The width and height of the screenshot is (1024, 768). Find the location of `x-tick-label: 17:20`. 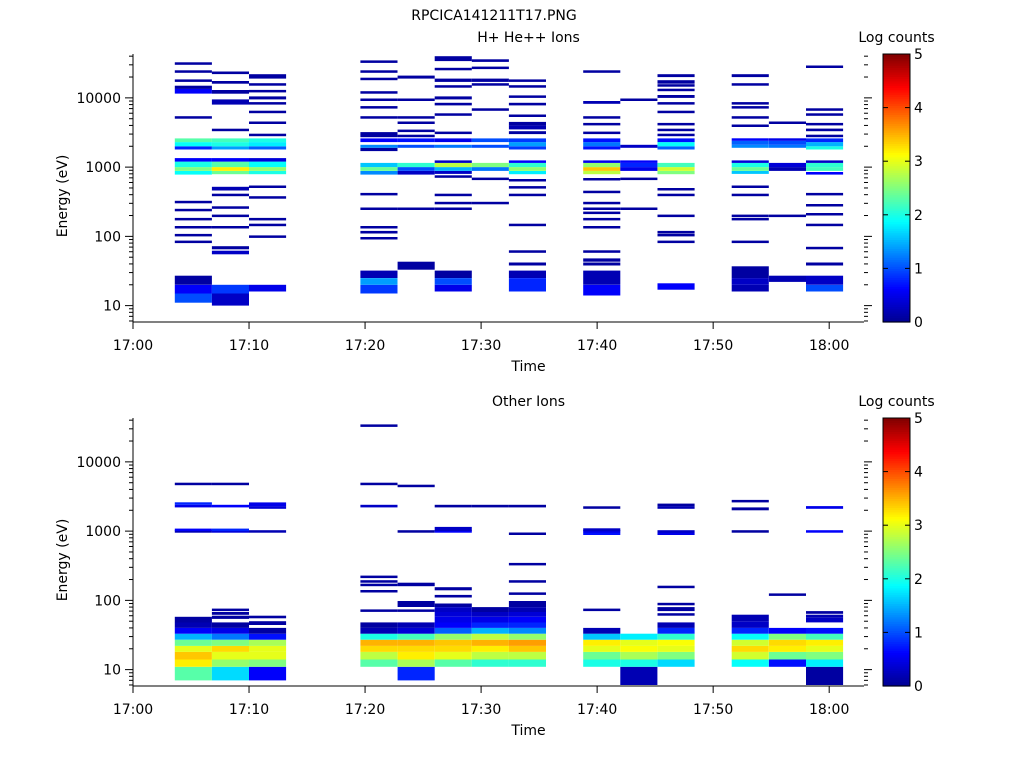

x-tick-label: 17:20 is located at coordinates (365, 346).